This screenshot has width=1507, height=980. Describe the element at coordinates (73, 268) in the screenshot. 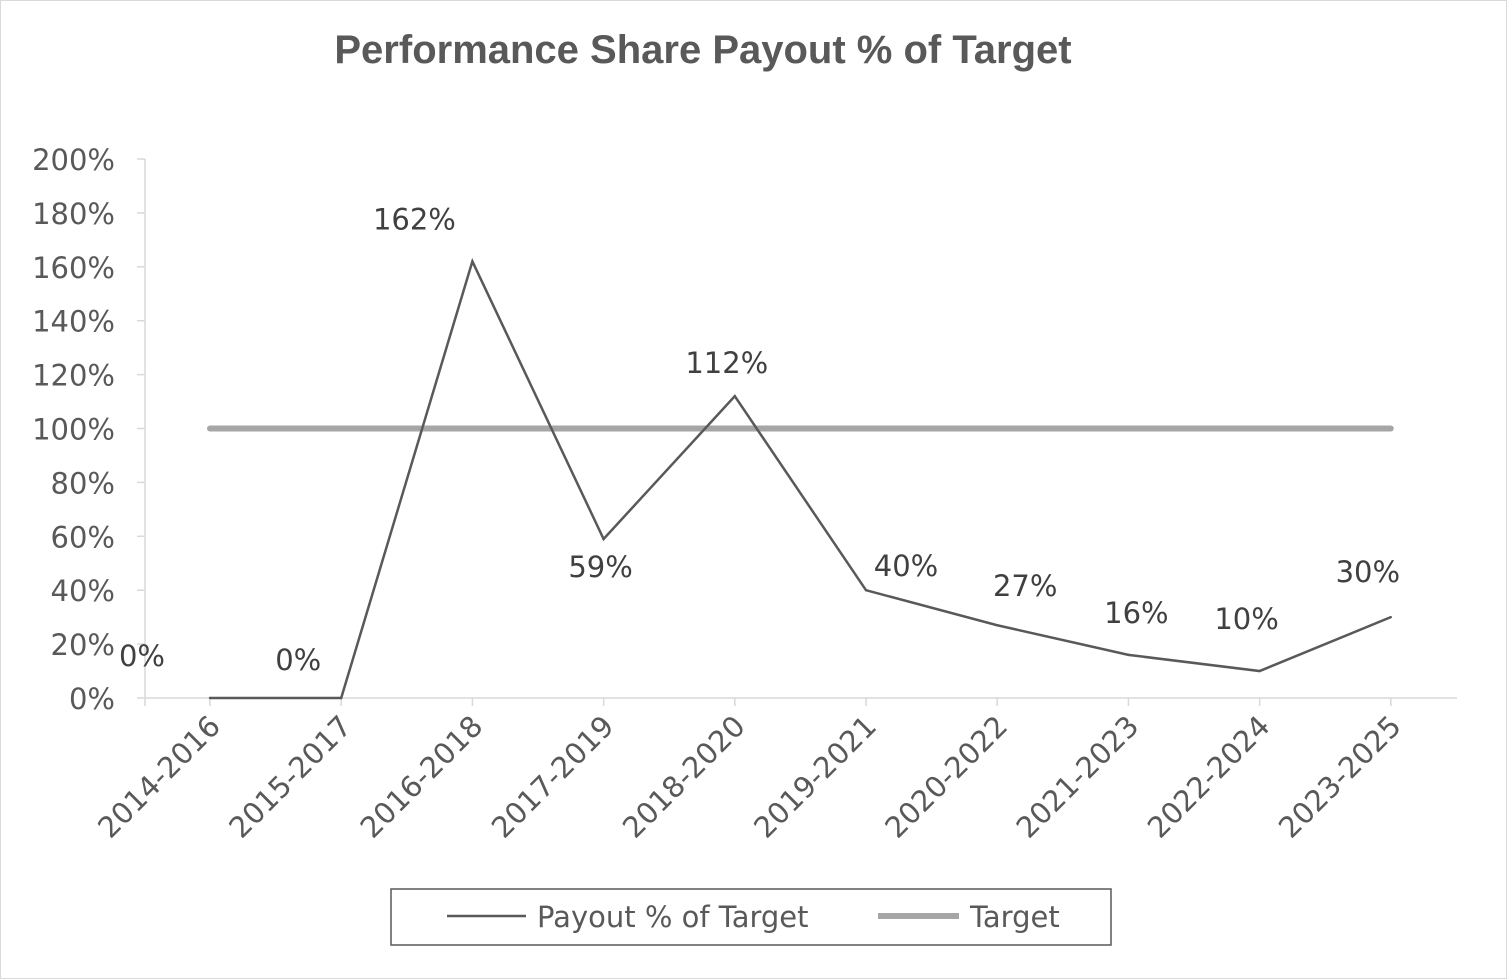

I see `y-tick-label: 160%` at that location.